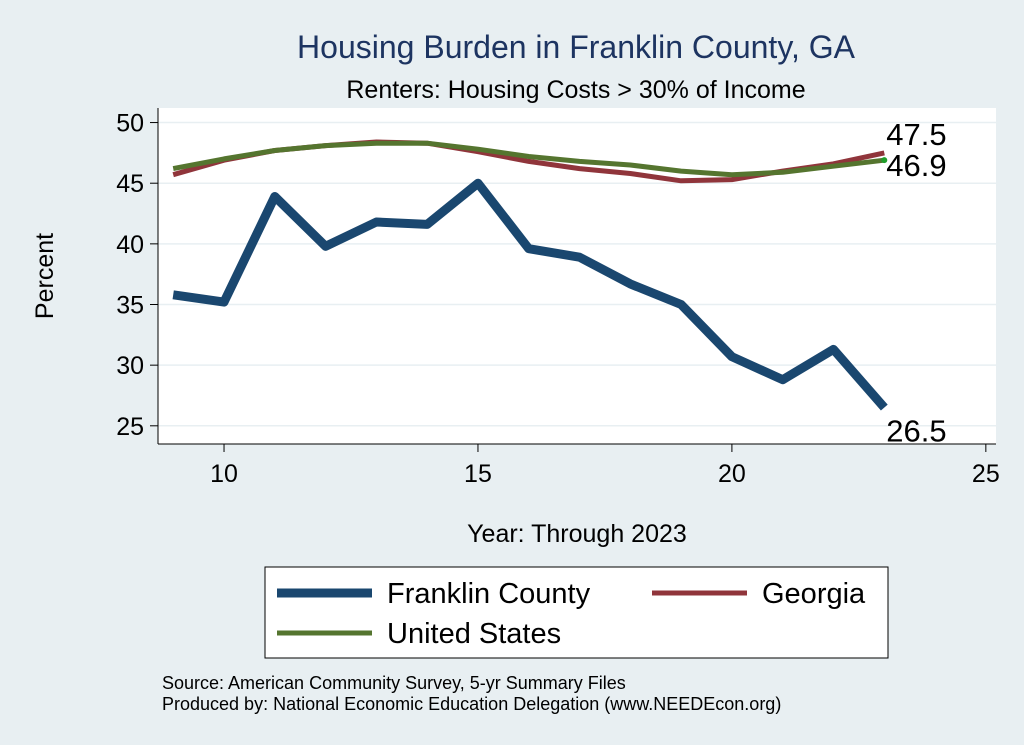 The height and width of the screenshot is (745, 1024). What do you see at coordinates (916, 283) in the screenshot?
I see `end-labels: 26.5 47.546.9` at bounding box center [916, 283].